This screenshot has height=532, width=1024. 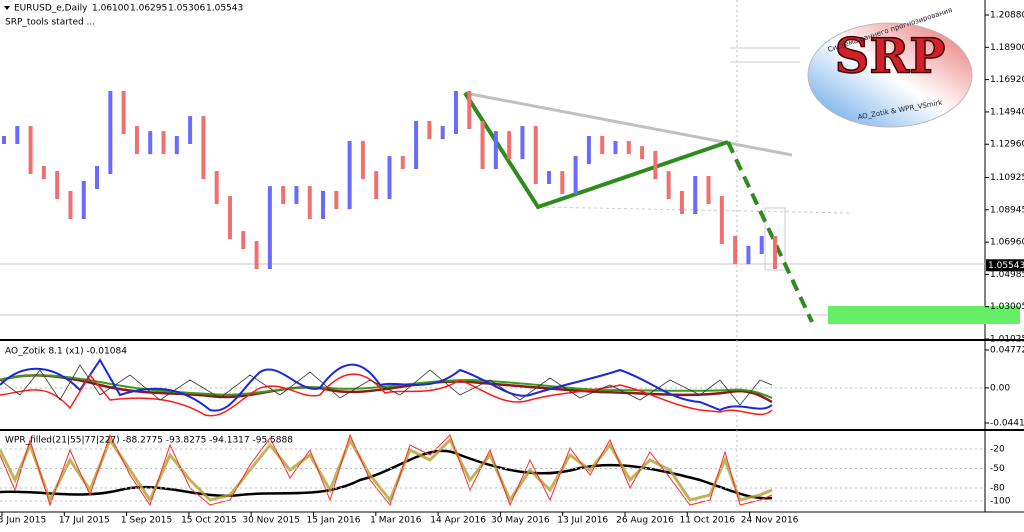 I want to click on ohlc-value: 1.06295, so click(x=148, y=9).